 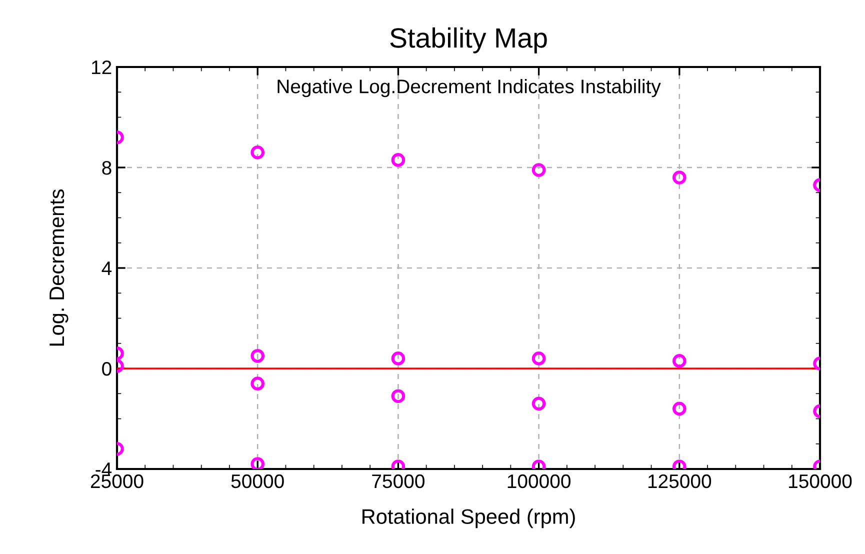 What do you see at coordinates (107, 369) in the screenshot?
I see `y-tick-label: 0` at bounding box center [107, 369].